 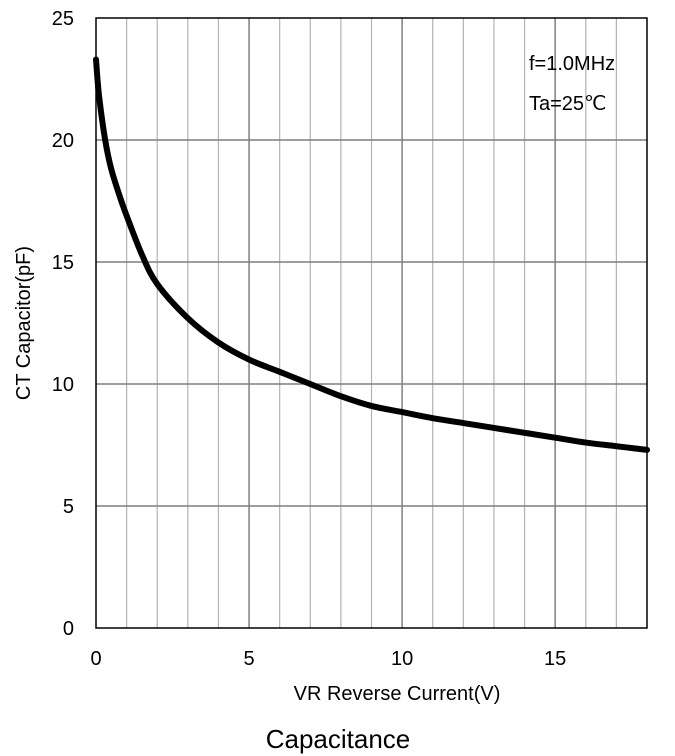 I want to click on x-tick-label: 15, so click(x=555, y=659).